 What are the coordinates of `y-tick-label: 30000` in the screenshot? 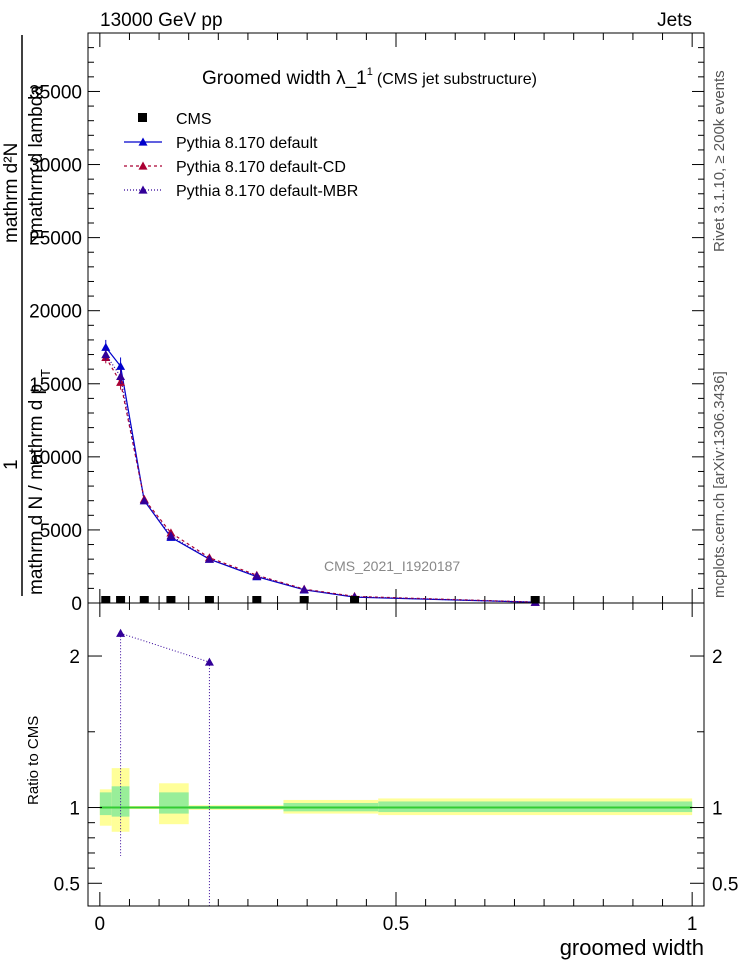 It's located at (55, 166).